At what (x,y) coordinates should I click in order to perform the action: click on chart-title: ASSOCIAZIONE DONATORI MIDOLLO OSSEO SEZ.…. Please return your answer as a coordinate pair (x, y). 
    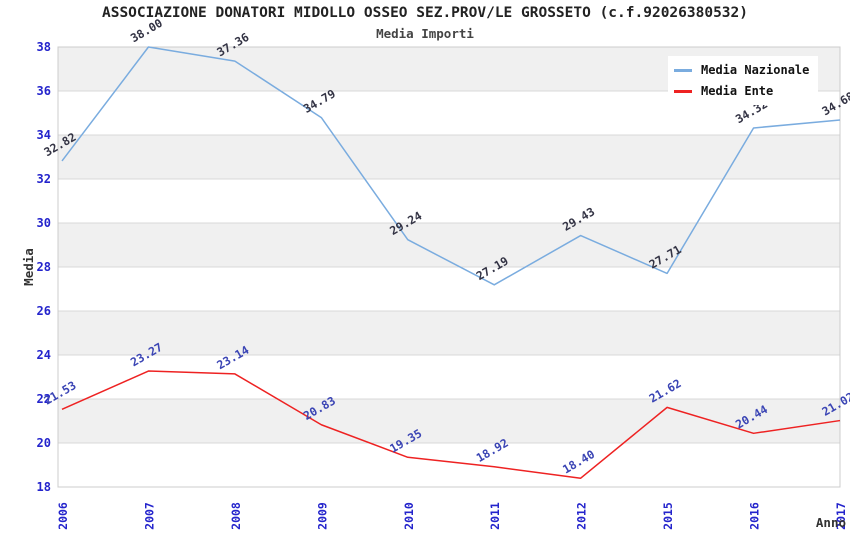
    Looking at the image, I should click on (424, 13).